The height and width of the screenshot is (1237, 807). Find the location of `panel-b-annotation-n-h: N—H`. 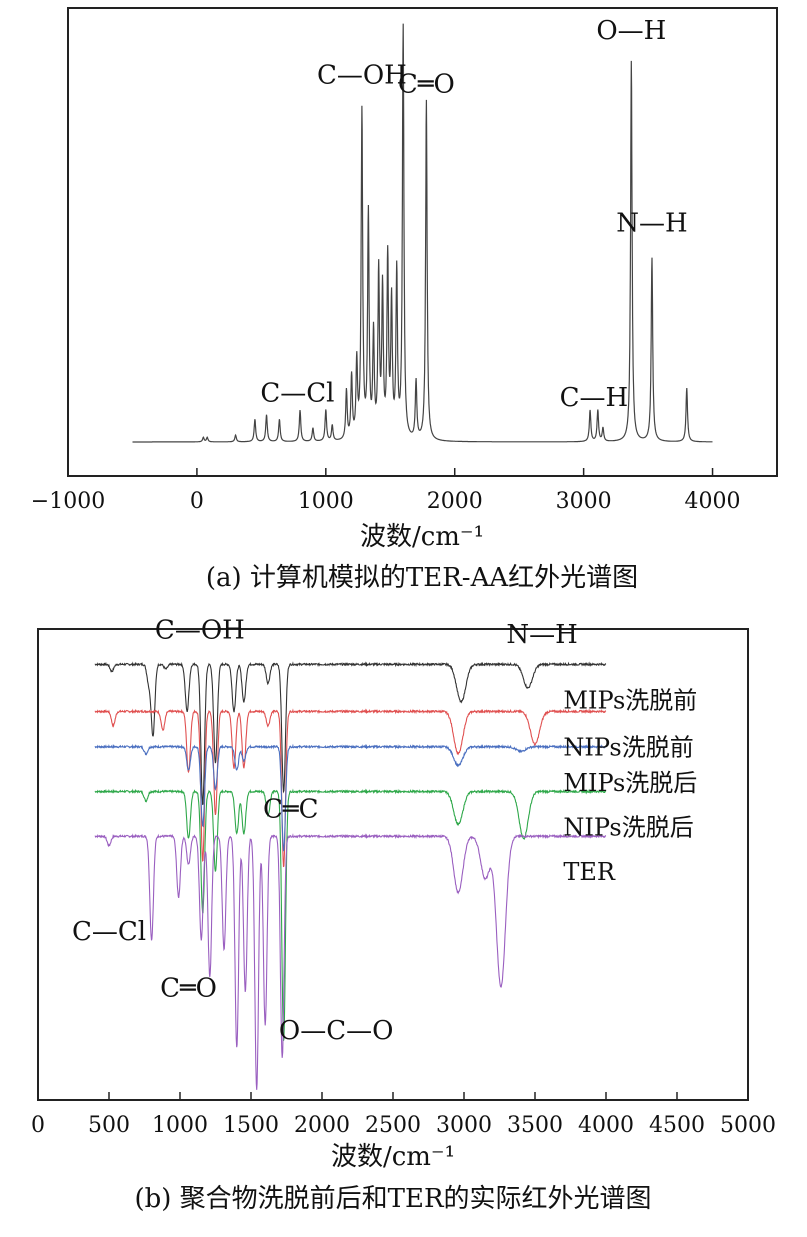

panel-b-annotation-n-h: N—H is located at coordinates (541, 635).